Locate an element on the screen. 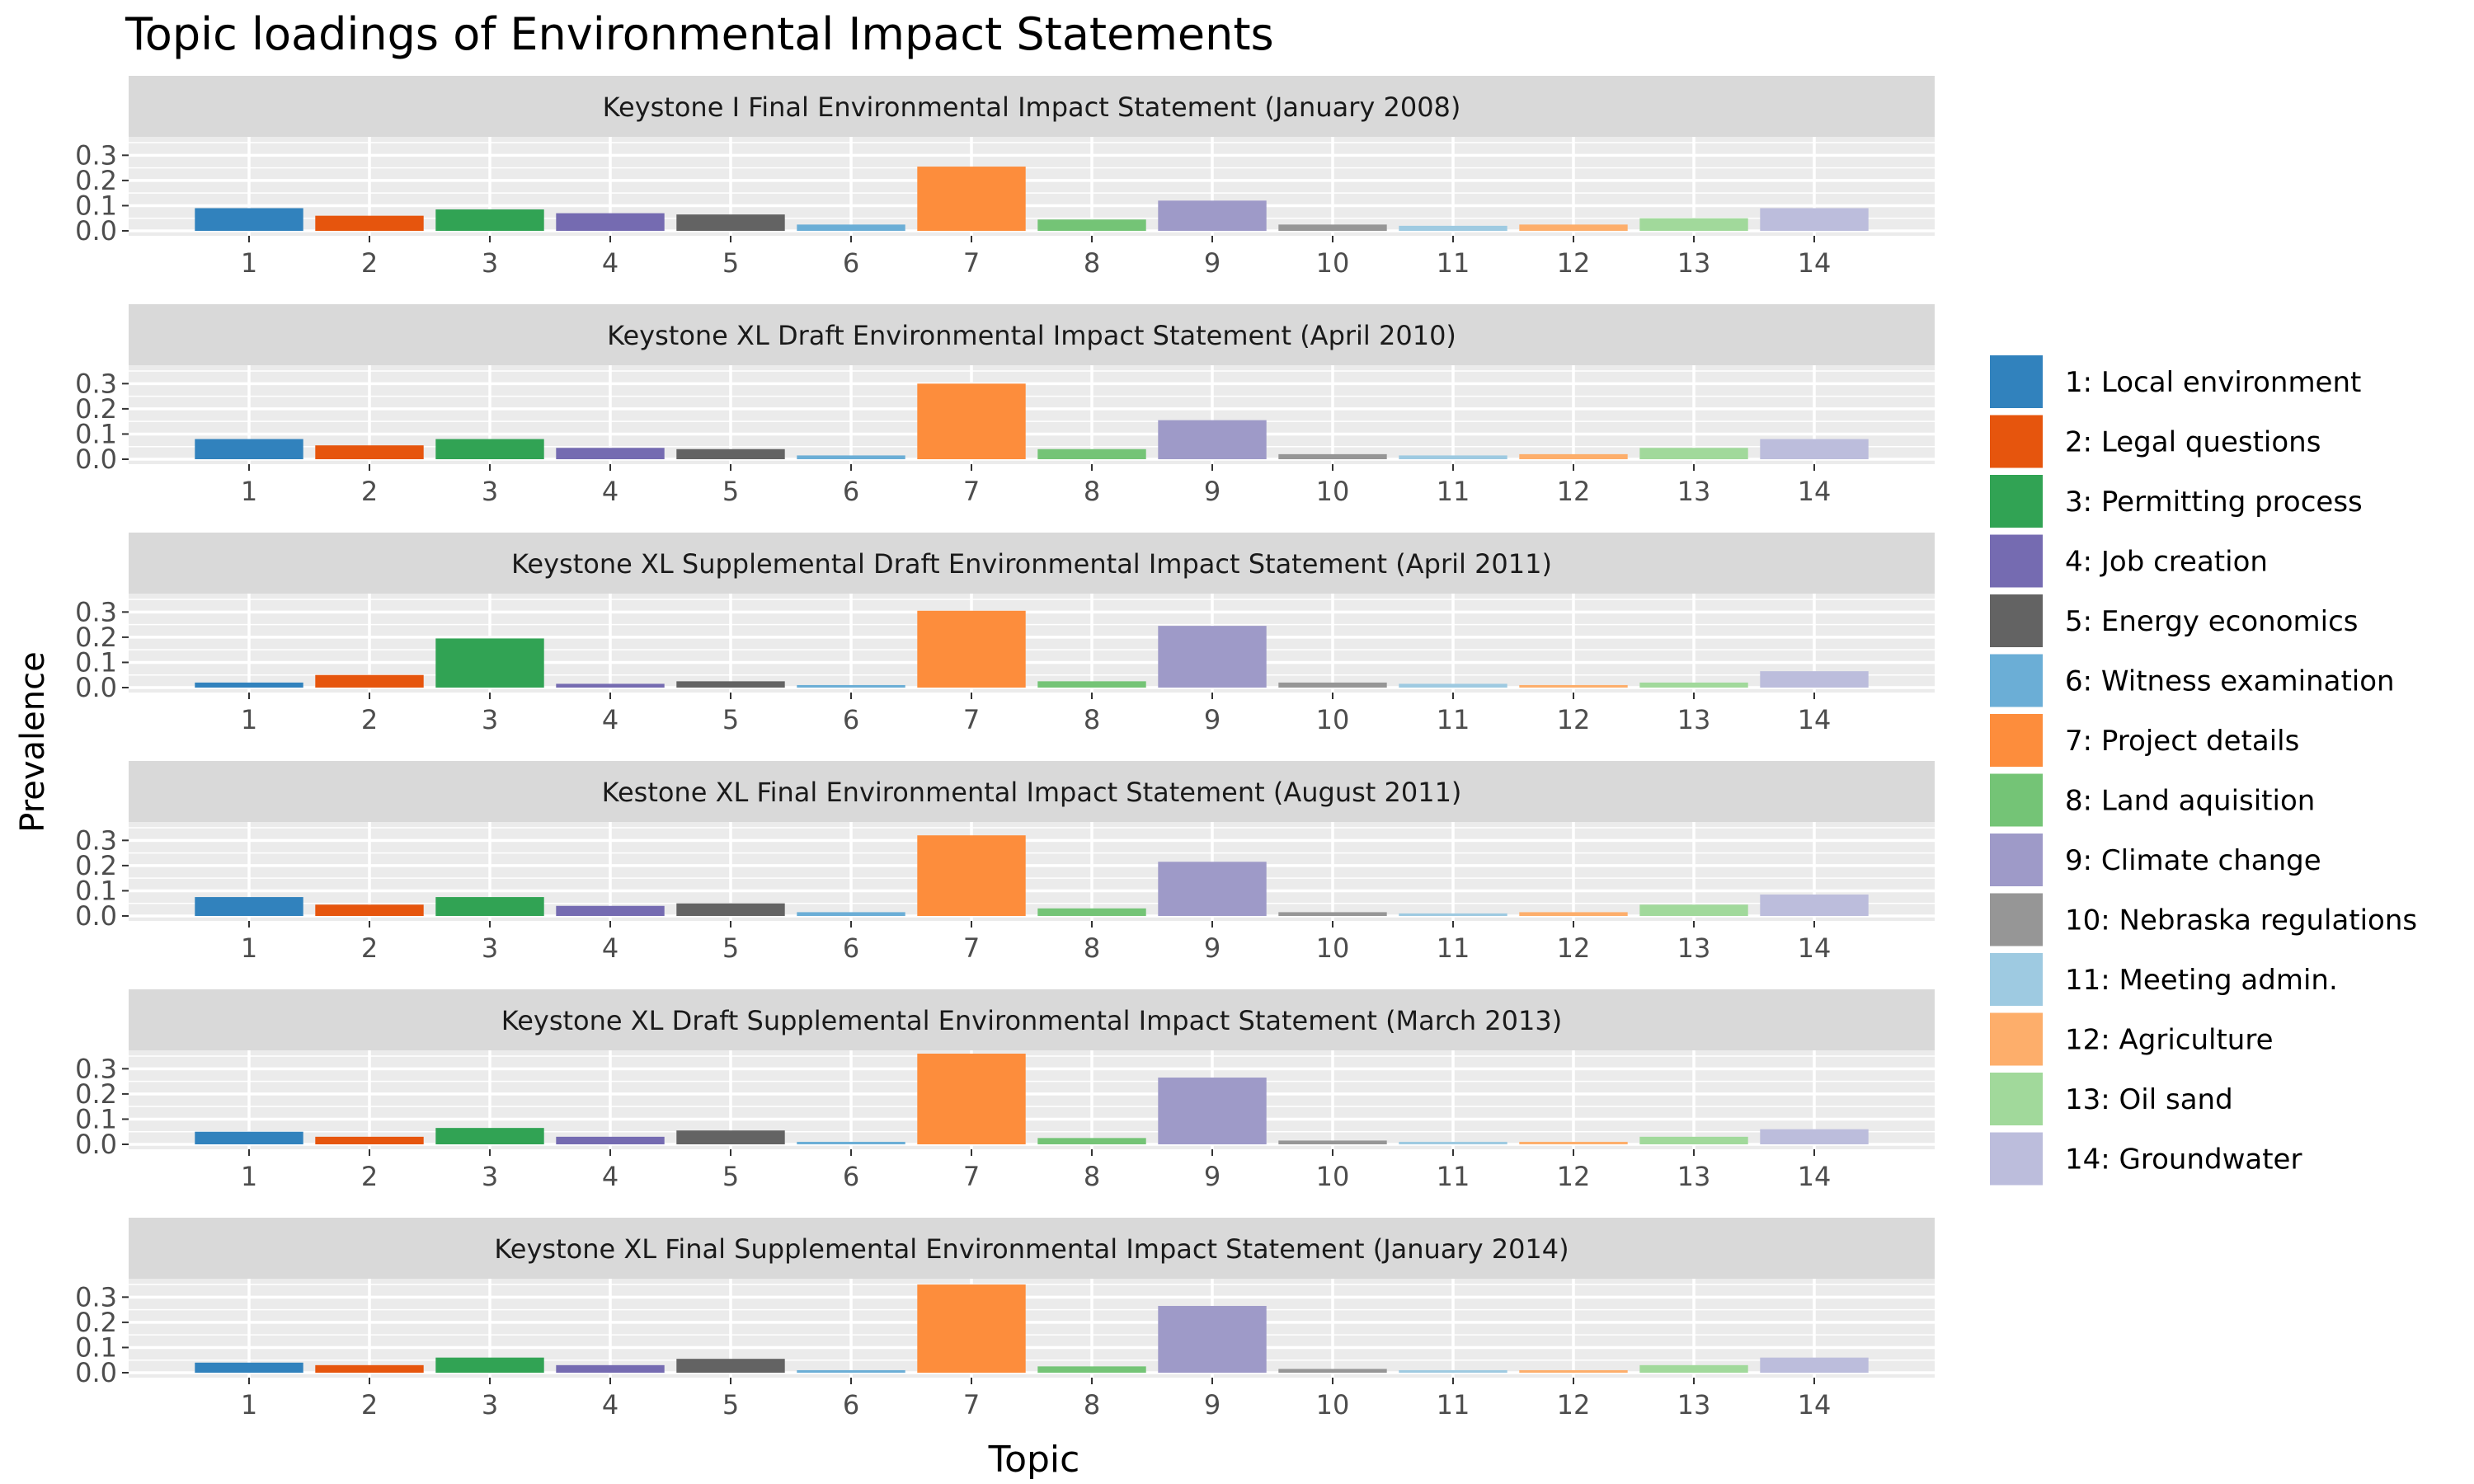  legend-label: 4: Job creation is located at coordinates (2166, 562).